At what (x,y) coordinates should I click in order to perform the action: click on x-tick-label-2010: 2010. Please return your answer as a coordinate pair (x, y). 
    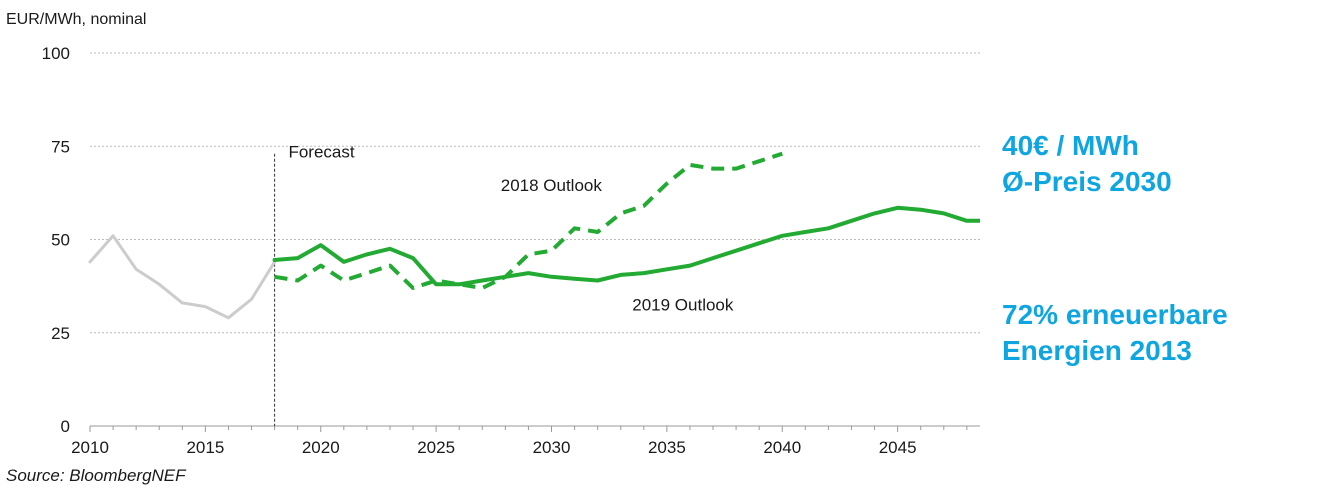
    Looking at the image, I should click on (90, 447).